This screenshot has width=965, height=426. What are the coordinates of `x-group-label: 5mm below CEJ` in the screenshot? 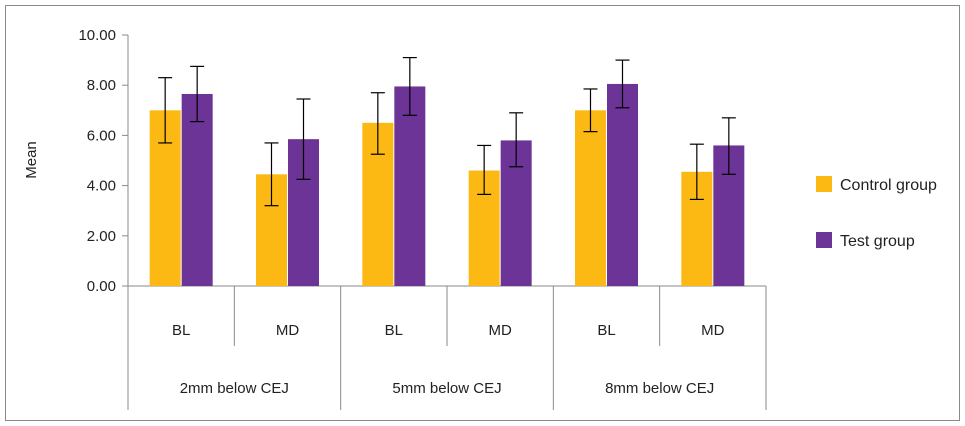 It's located at (446, 388).